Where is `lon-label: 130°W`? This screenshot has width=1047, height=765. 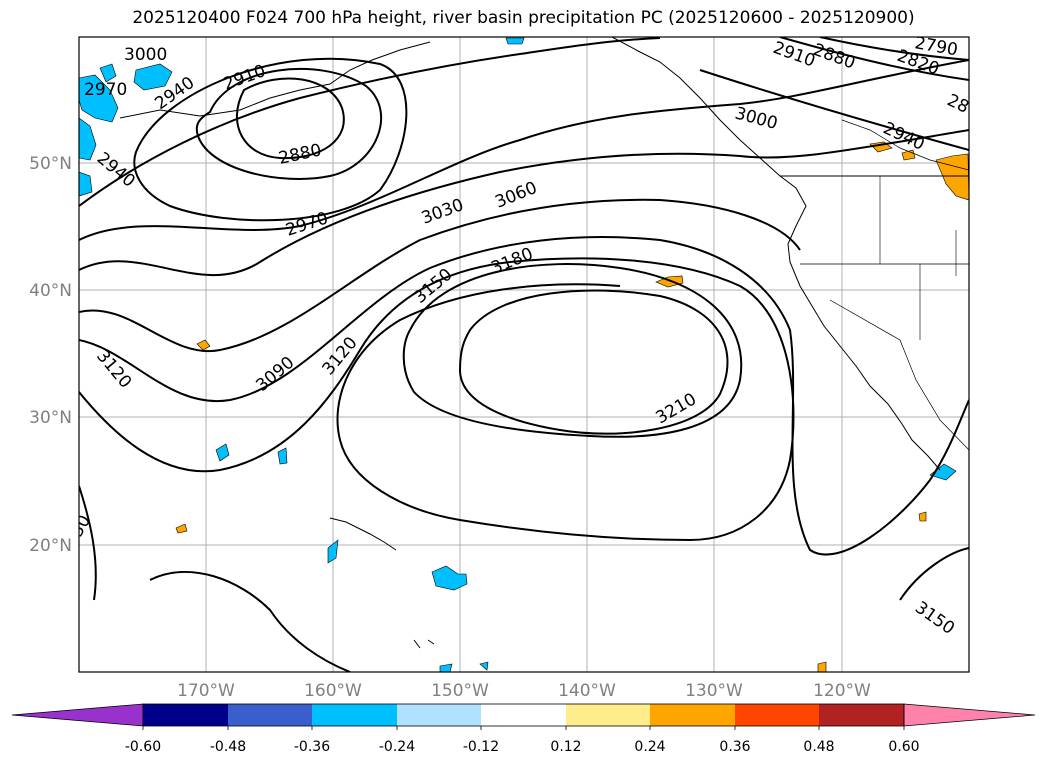 lon-label: 130°W is located at coordinates (714, 691).